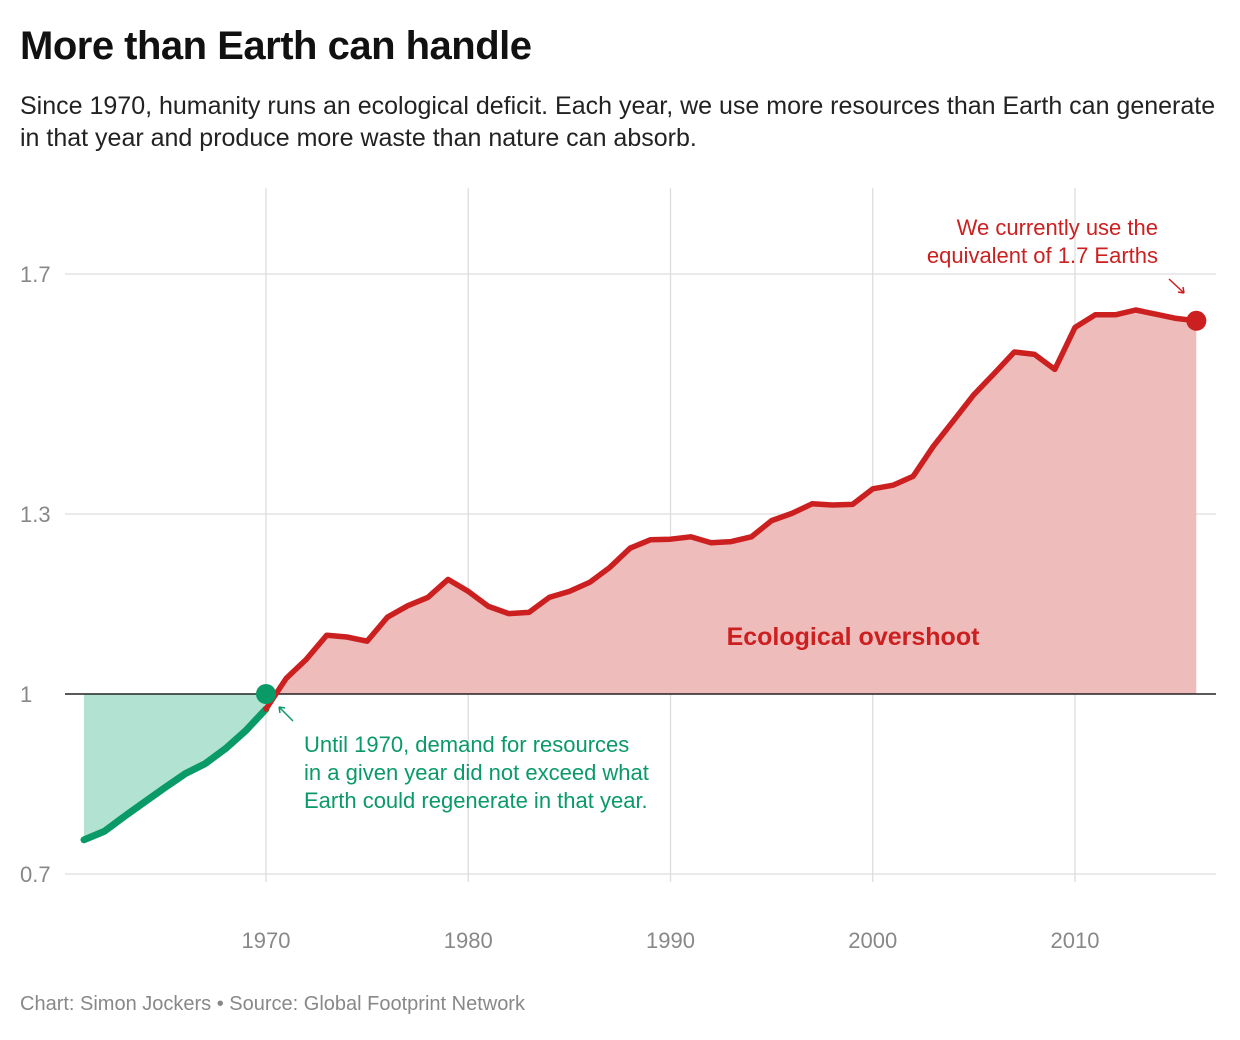 The image size is (1240, 1040). I want to click on point-1970, so click(266, 694).